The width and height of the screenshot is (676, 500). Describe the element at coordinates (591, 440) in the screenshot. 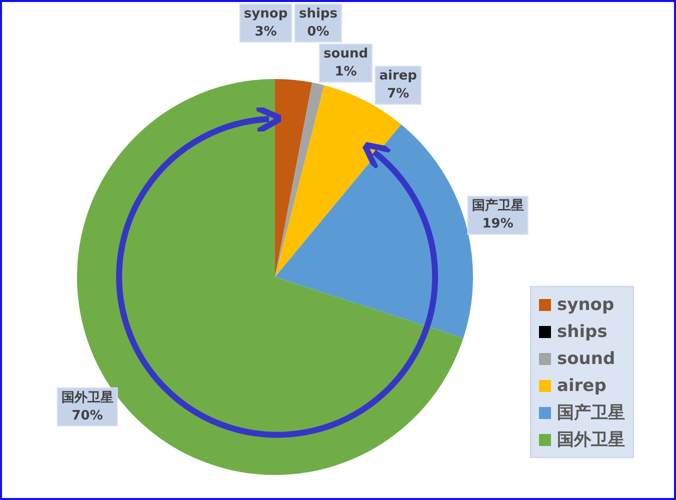

I see `legend-label: 国外卫星` at that location.